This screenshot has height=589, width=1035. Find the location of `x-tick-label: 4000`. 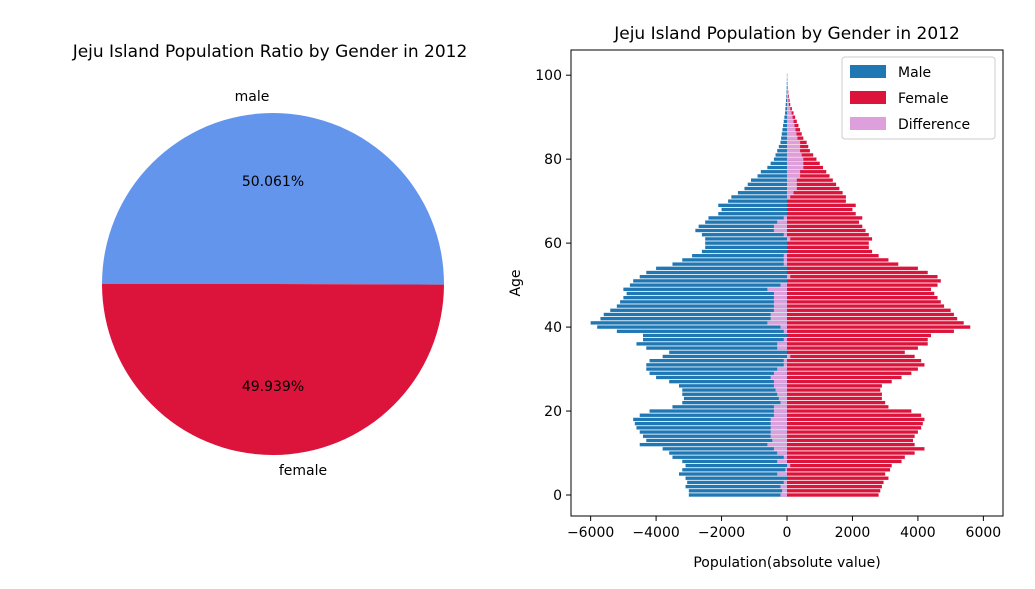

x-tick-label: 4000 is located at coordinates (918, 533).